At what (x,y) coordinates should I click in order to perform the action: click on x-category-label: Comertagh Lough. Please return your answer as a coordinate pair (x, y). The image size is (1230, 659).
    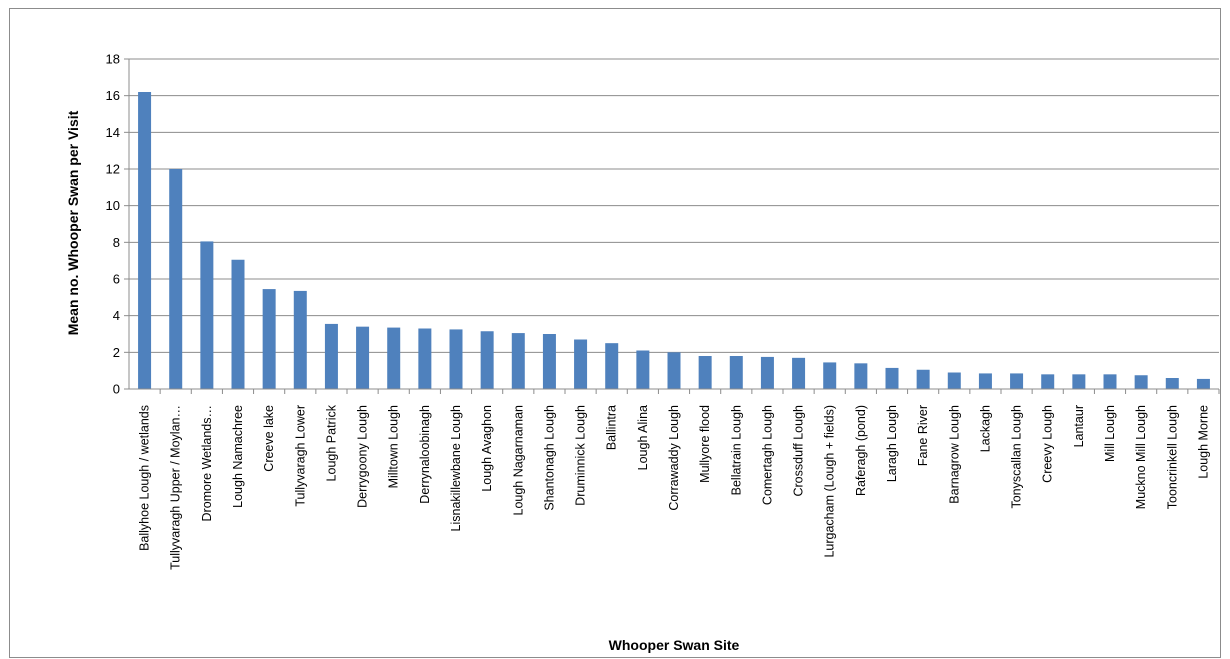
    Looking at the image, I should click on (767, 455).